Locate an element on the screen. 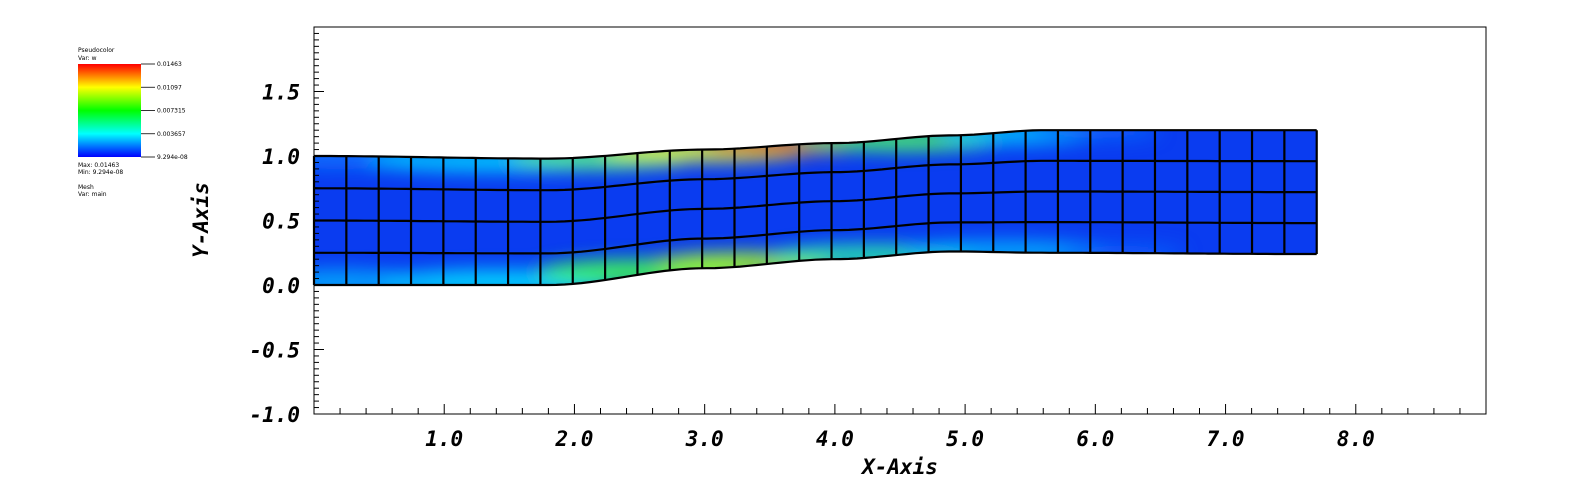 The height and width of the screenshot is (496, 1590). colorbar-tick-label: 9.294e-08 is located at coordinates (172, 157).